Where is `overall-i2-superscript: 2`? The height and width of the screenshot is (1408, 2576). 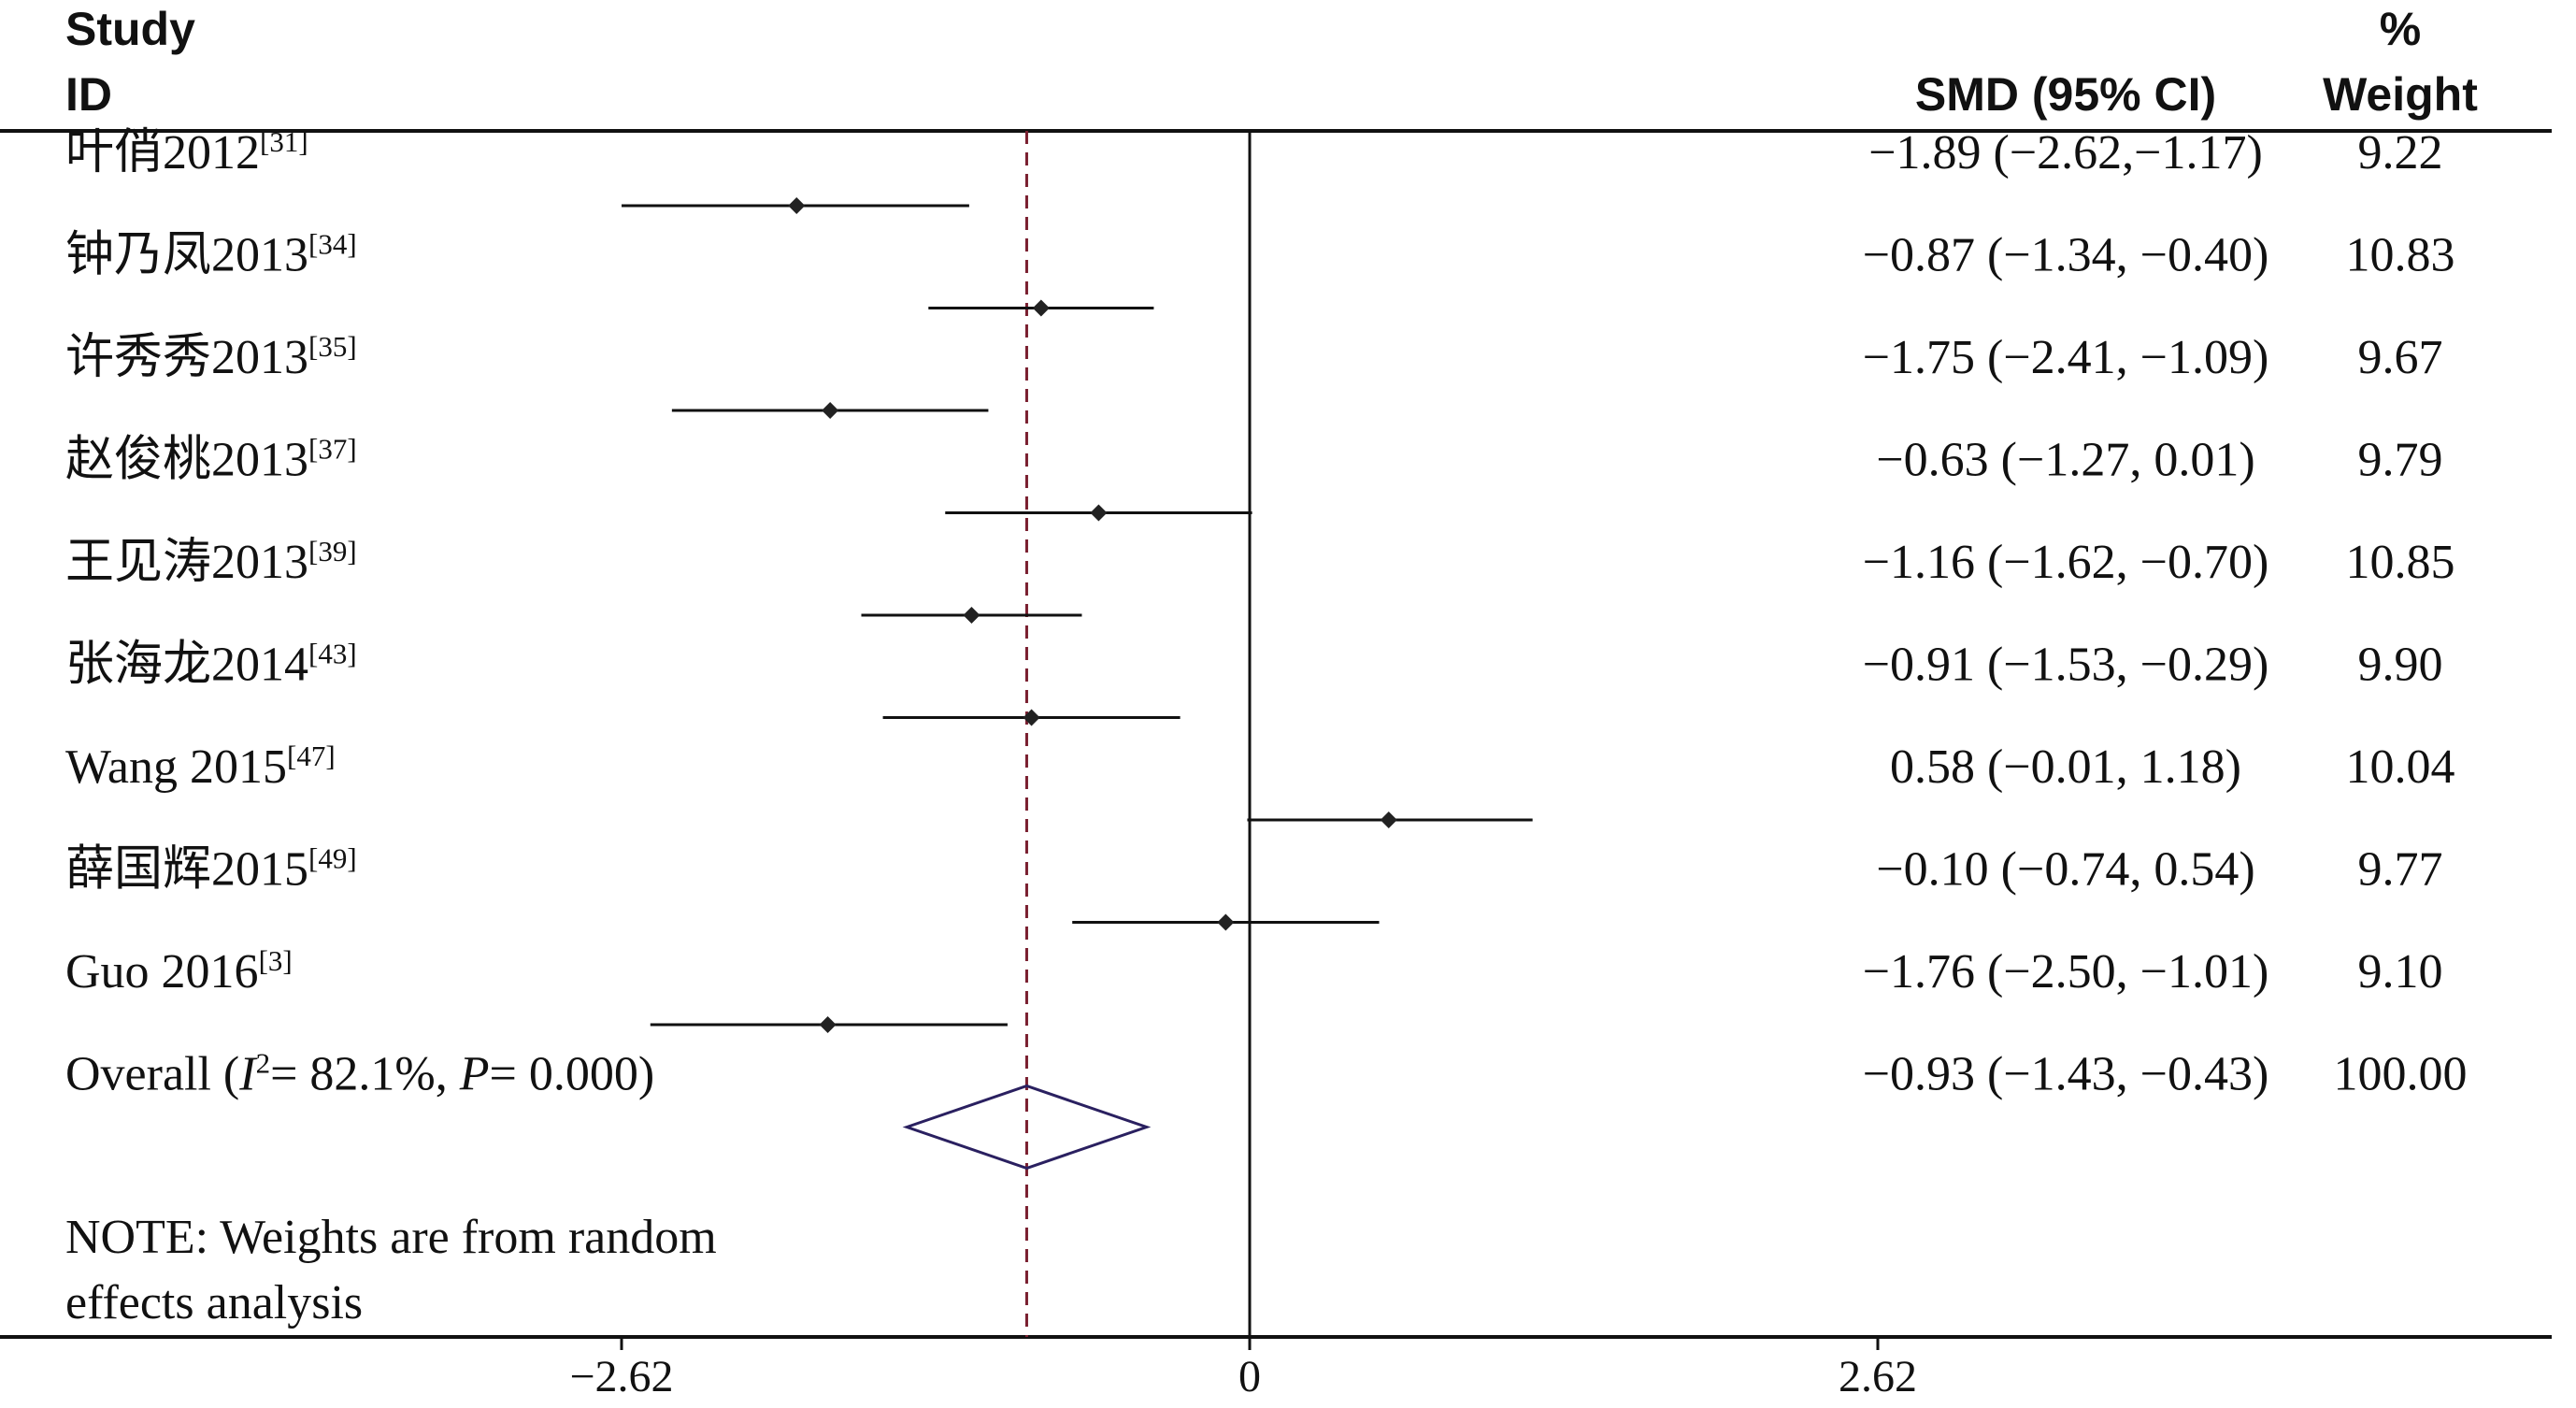 overall-i2-superscript: 2 is located at coordinates (263, 1063).